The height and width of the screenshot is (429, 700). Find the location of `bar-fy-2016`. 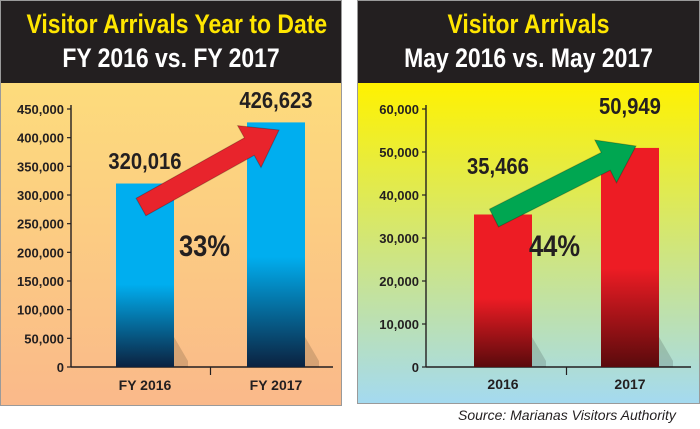

bar-fy-2016 is located at coordinates (145, 275).